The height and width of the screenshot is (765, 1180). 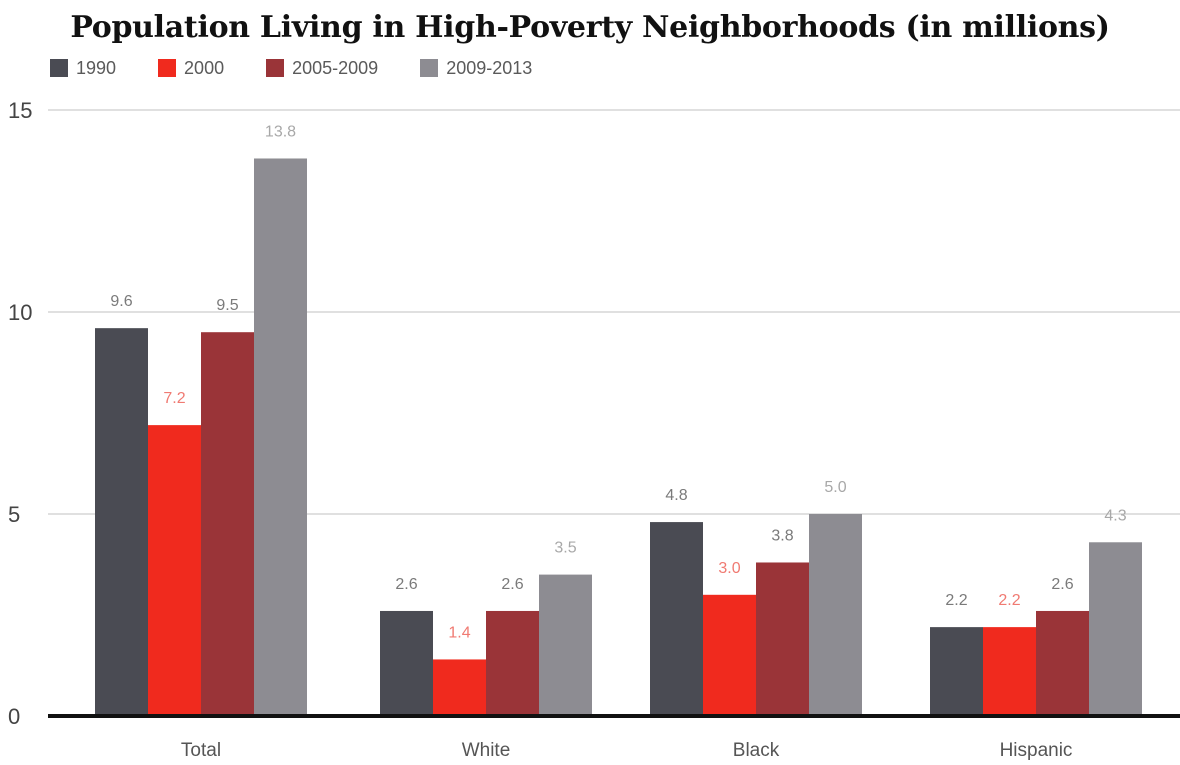 I want to click on category-label: Hispanic, so click(x=1036, y=750).